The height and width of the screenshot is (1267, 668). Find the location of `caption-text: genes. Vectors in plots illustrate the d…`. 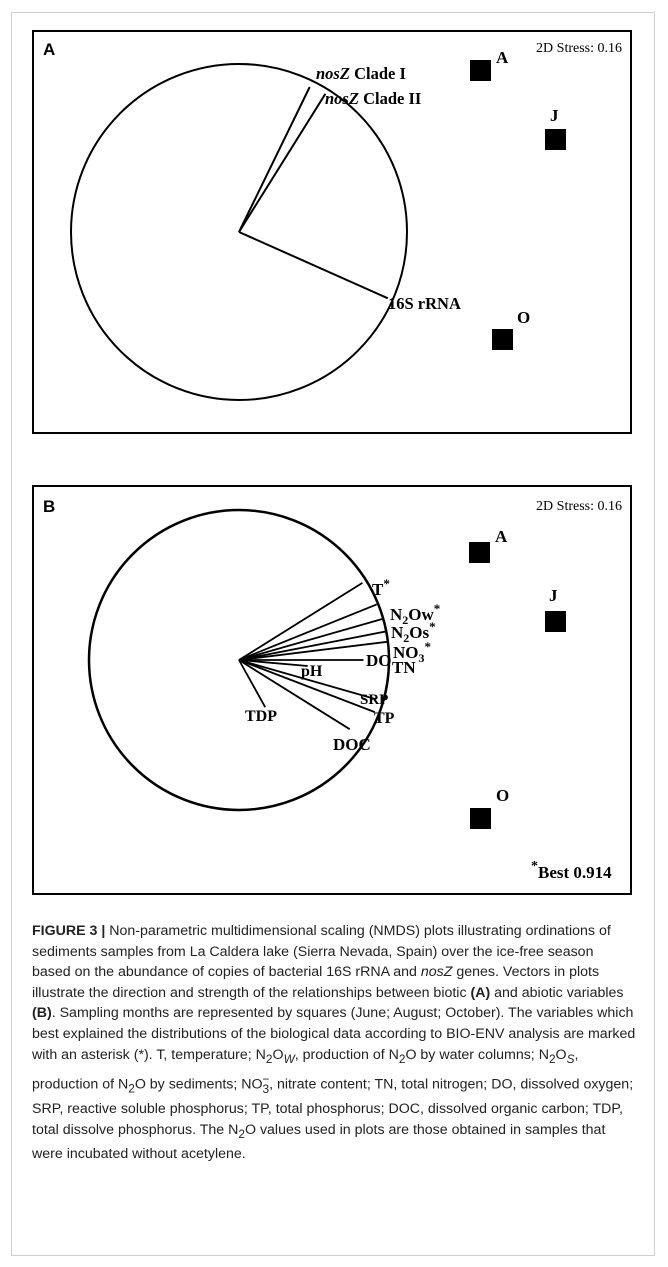

caption-text: genes. Vectors in plots illustrate the d… is located at coordinates (316, 982).